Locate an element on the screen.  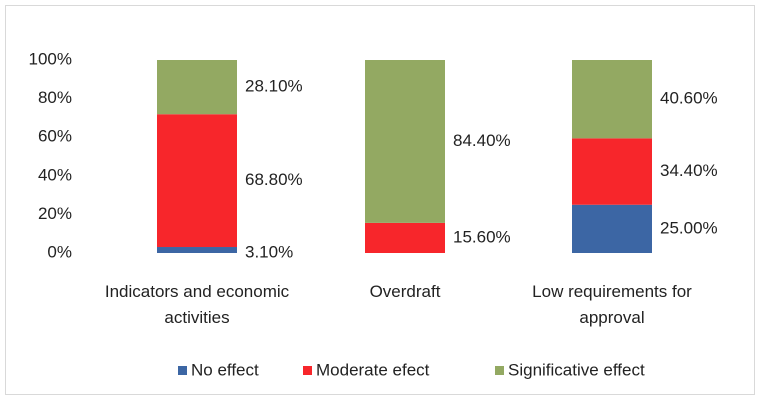
y-tick-label: 20% is located at coordinates (55, 213).